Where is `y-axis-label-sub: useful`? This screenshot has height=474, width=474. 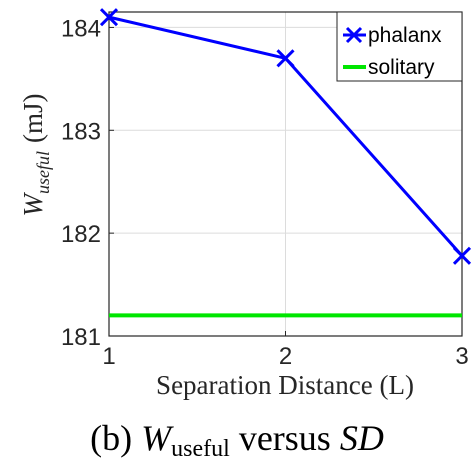 y-axis-label-sub: useful is located at coordinates (43, 172).